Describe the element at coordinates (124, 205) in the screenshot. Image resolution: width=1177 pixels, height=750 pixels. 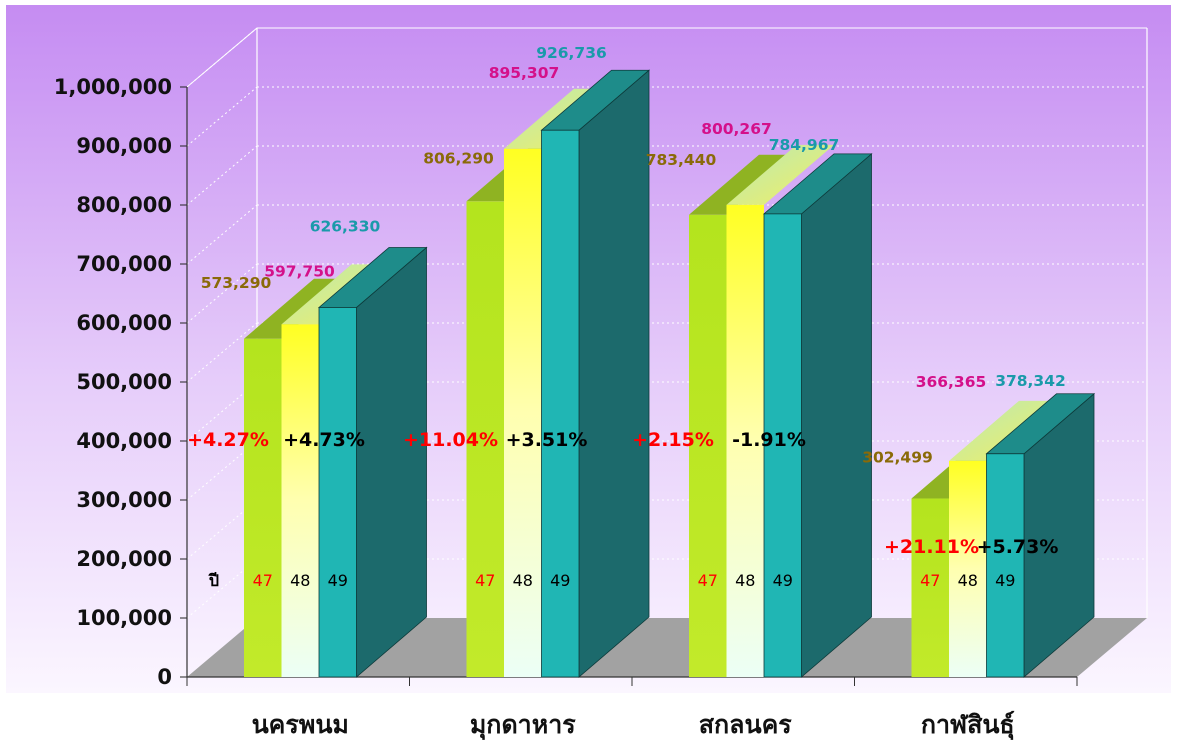
I see `y-tick-label: 800,000` at that location.